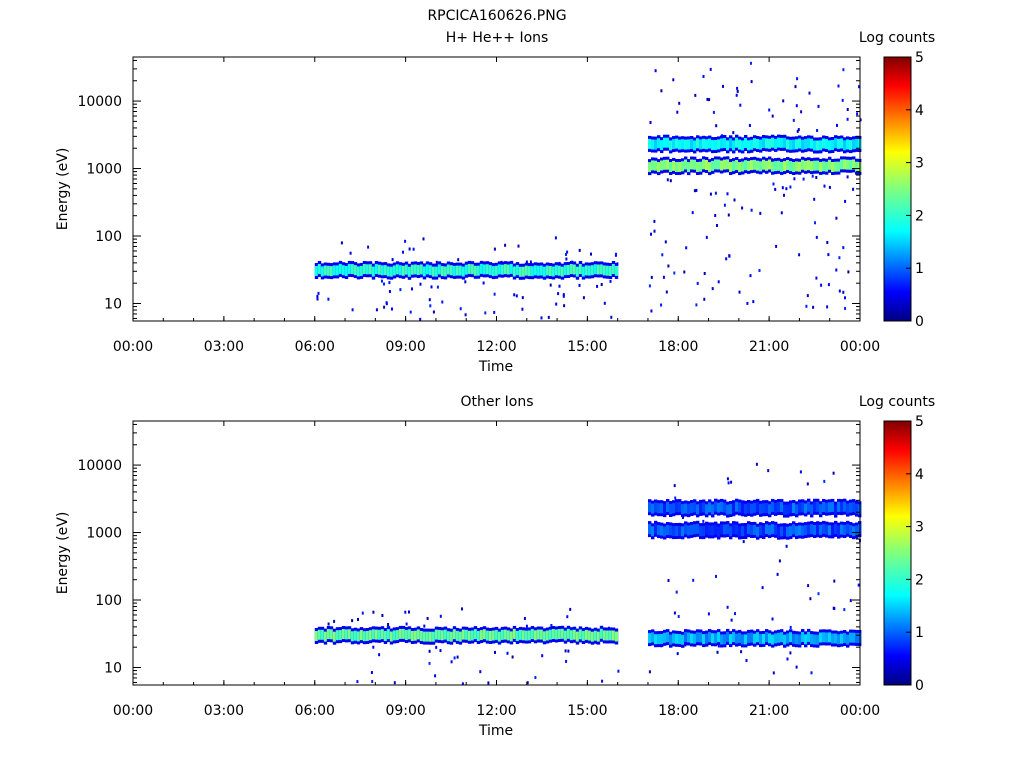 This screenshot has width=1024, height=768. What do you see at coordinates (495, 367) in the screenshot?
I see `x-axis-label: Time` at bounding box center [495, 367].